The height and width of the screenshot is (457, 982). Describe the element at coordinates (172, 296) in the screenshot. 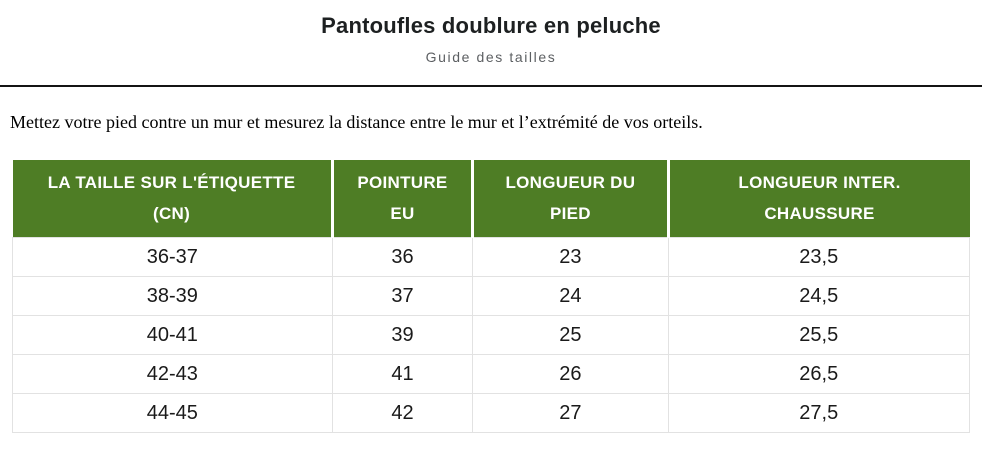

I see `table-cell: 38-39` at that location.